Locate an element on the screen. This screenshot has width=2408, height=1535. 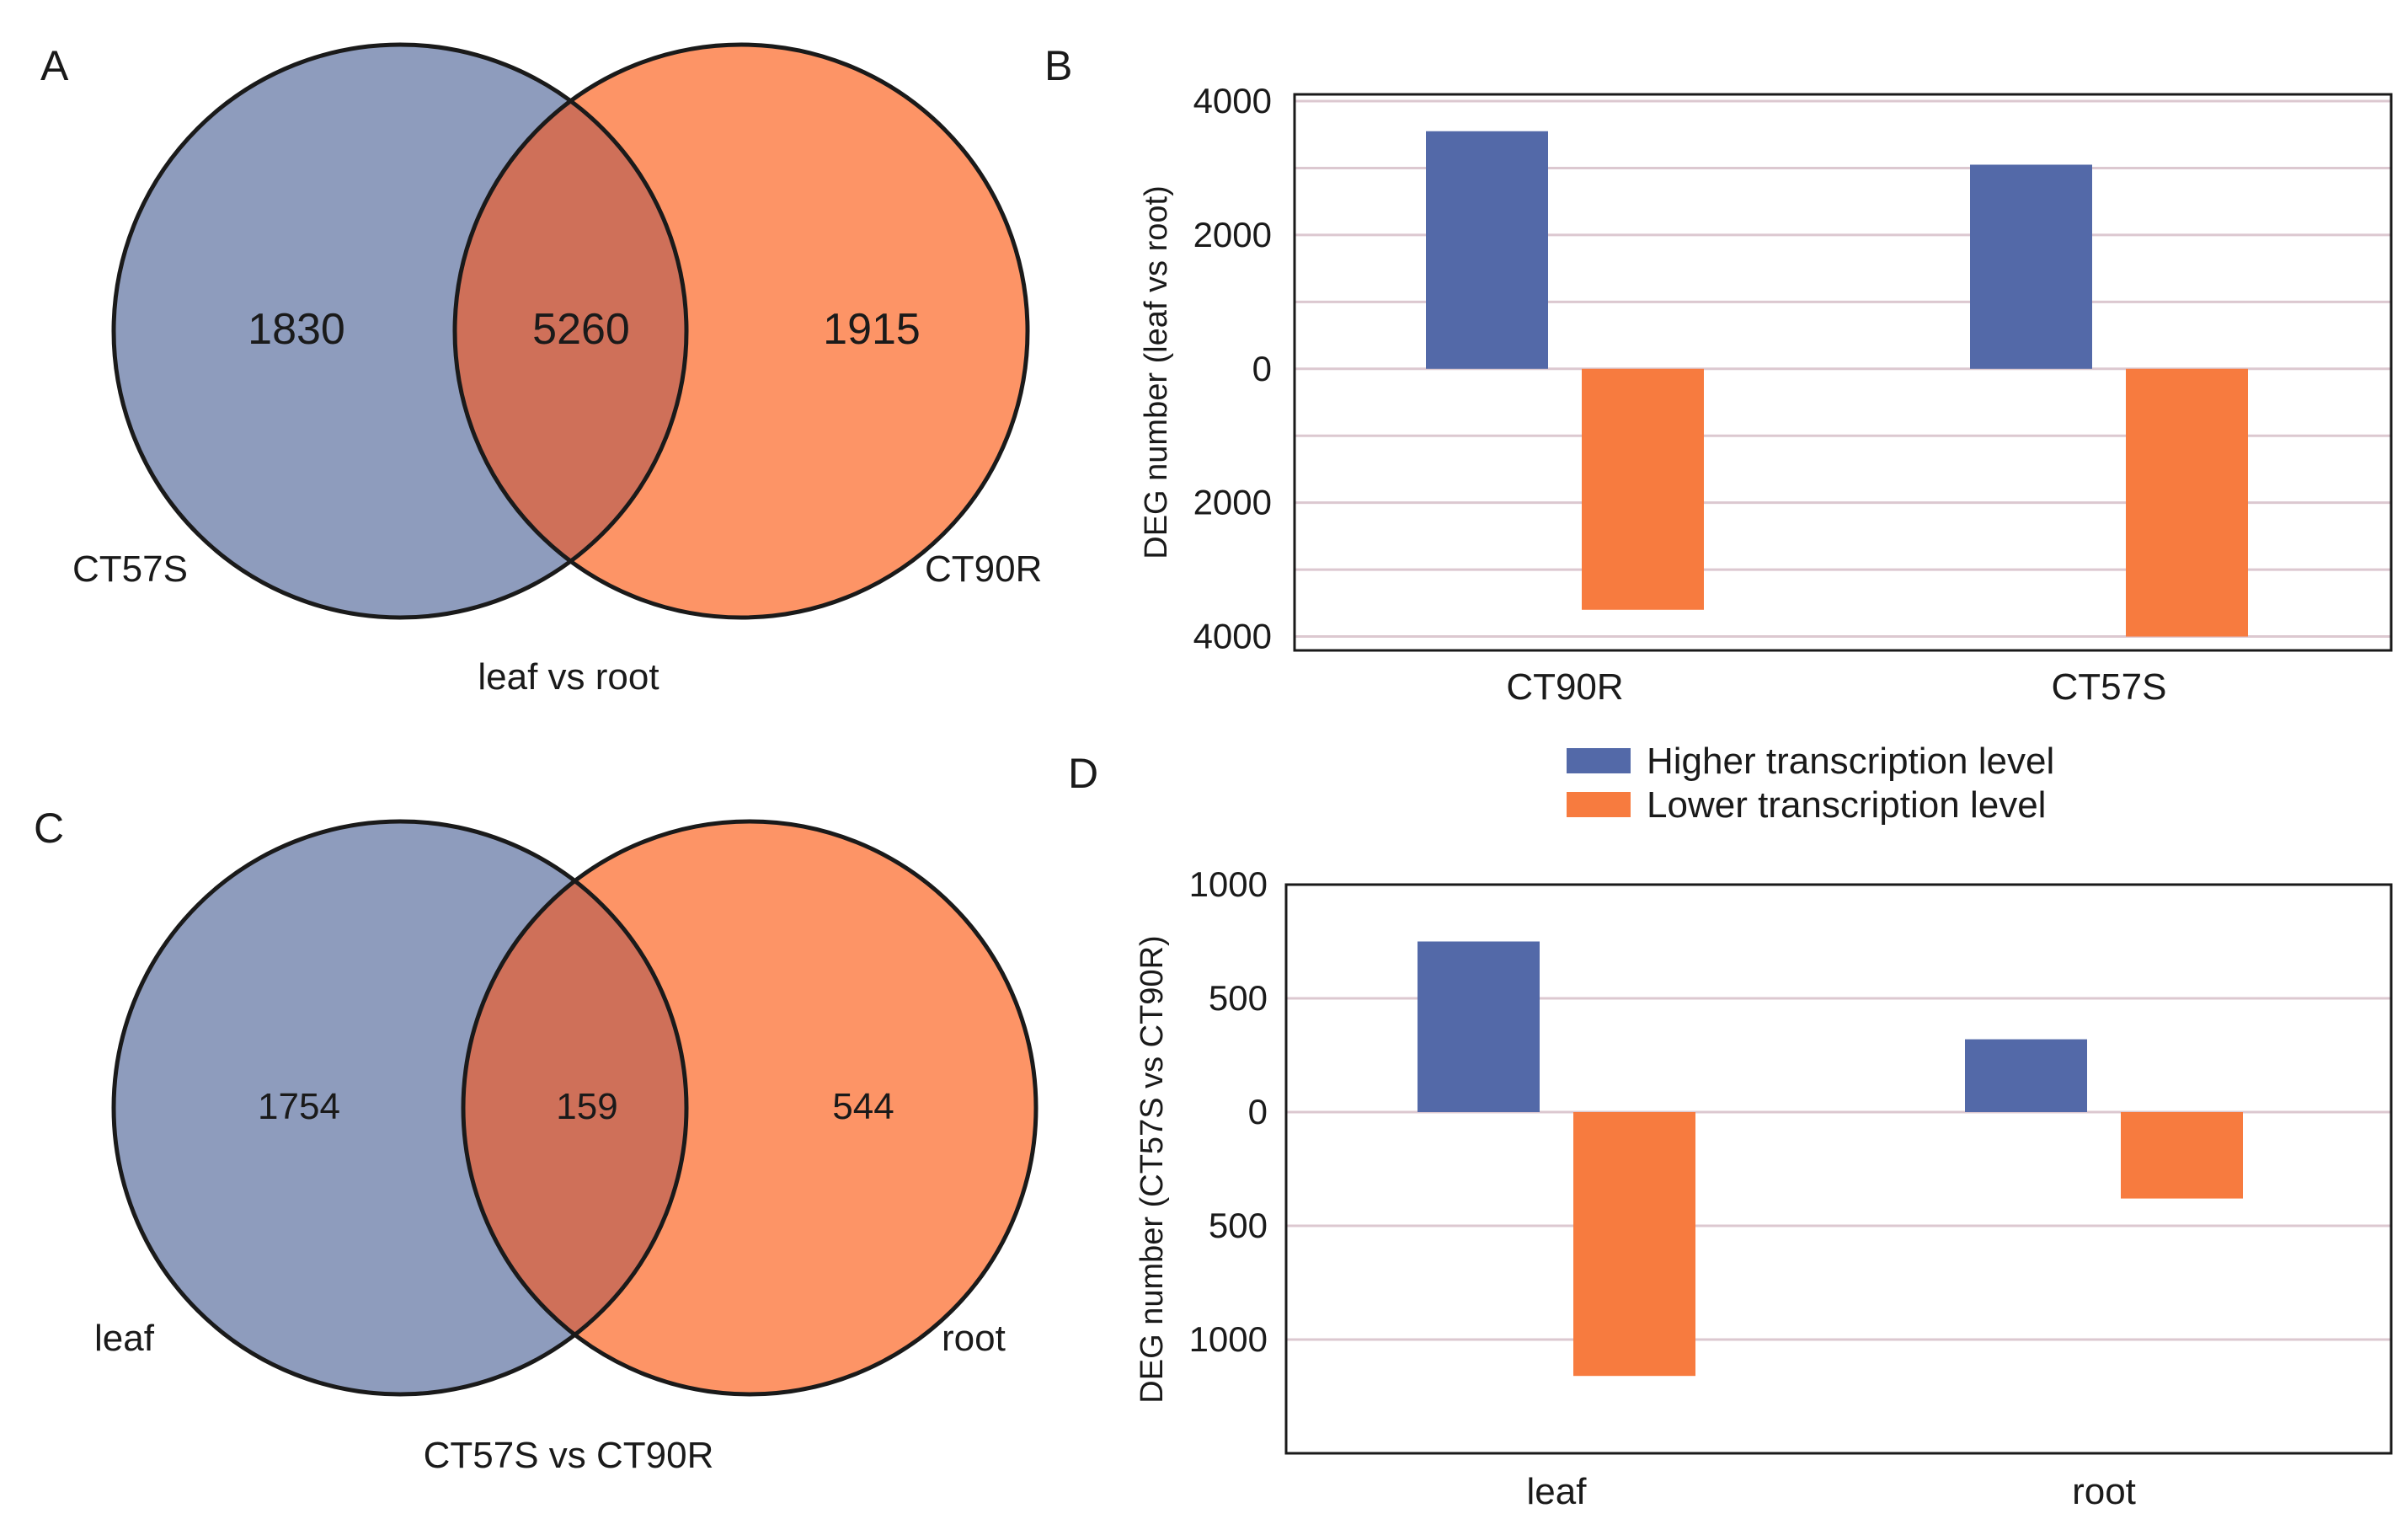
legend-lower-label: Lower transcription level is located at coordinates (1846, 805).